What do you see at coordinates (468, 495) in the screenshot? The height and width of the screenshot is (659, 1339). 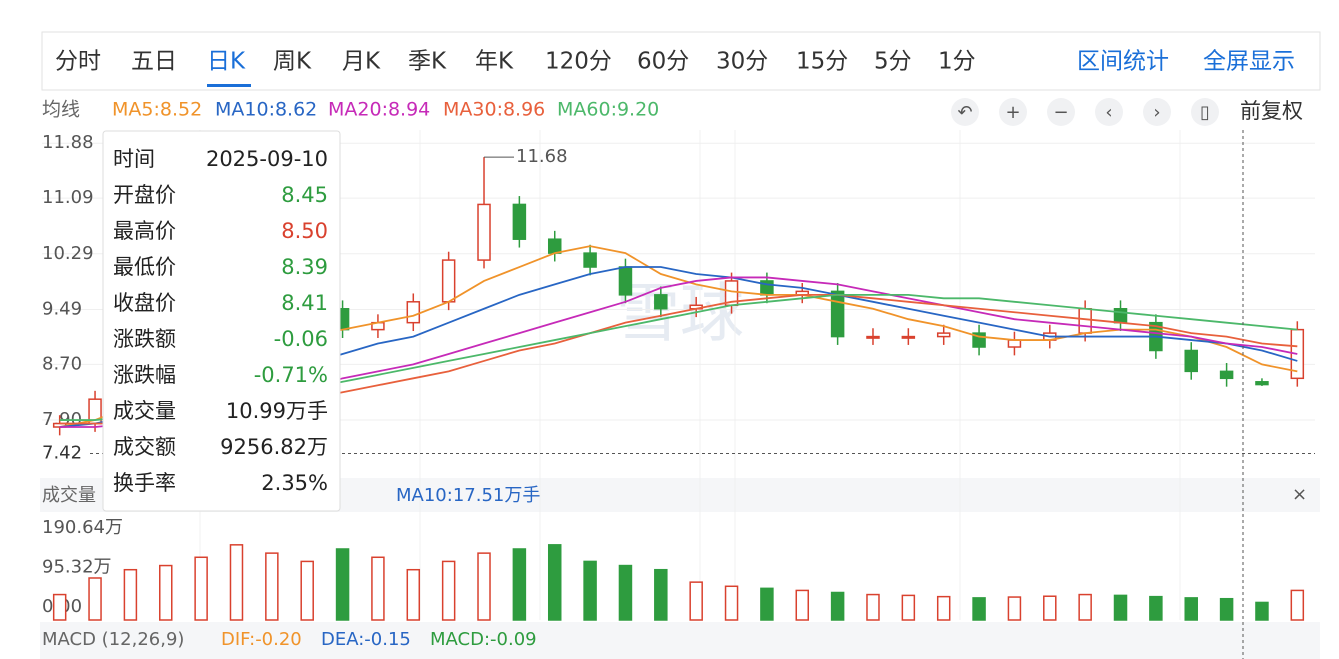 I see `volume-legend-item: MA10:17.51万手` at bounding box center [468, 495].